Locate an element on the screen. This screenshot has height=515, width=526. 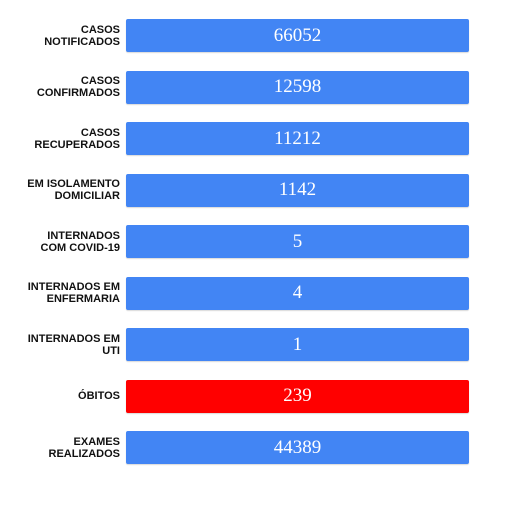
row-label: CASOS RECUPERADOS is located at coordinates (60, 138).